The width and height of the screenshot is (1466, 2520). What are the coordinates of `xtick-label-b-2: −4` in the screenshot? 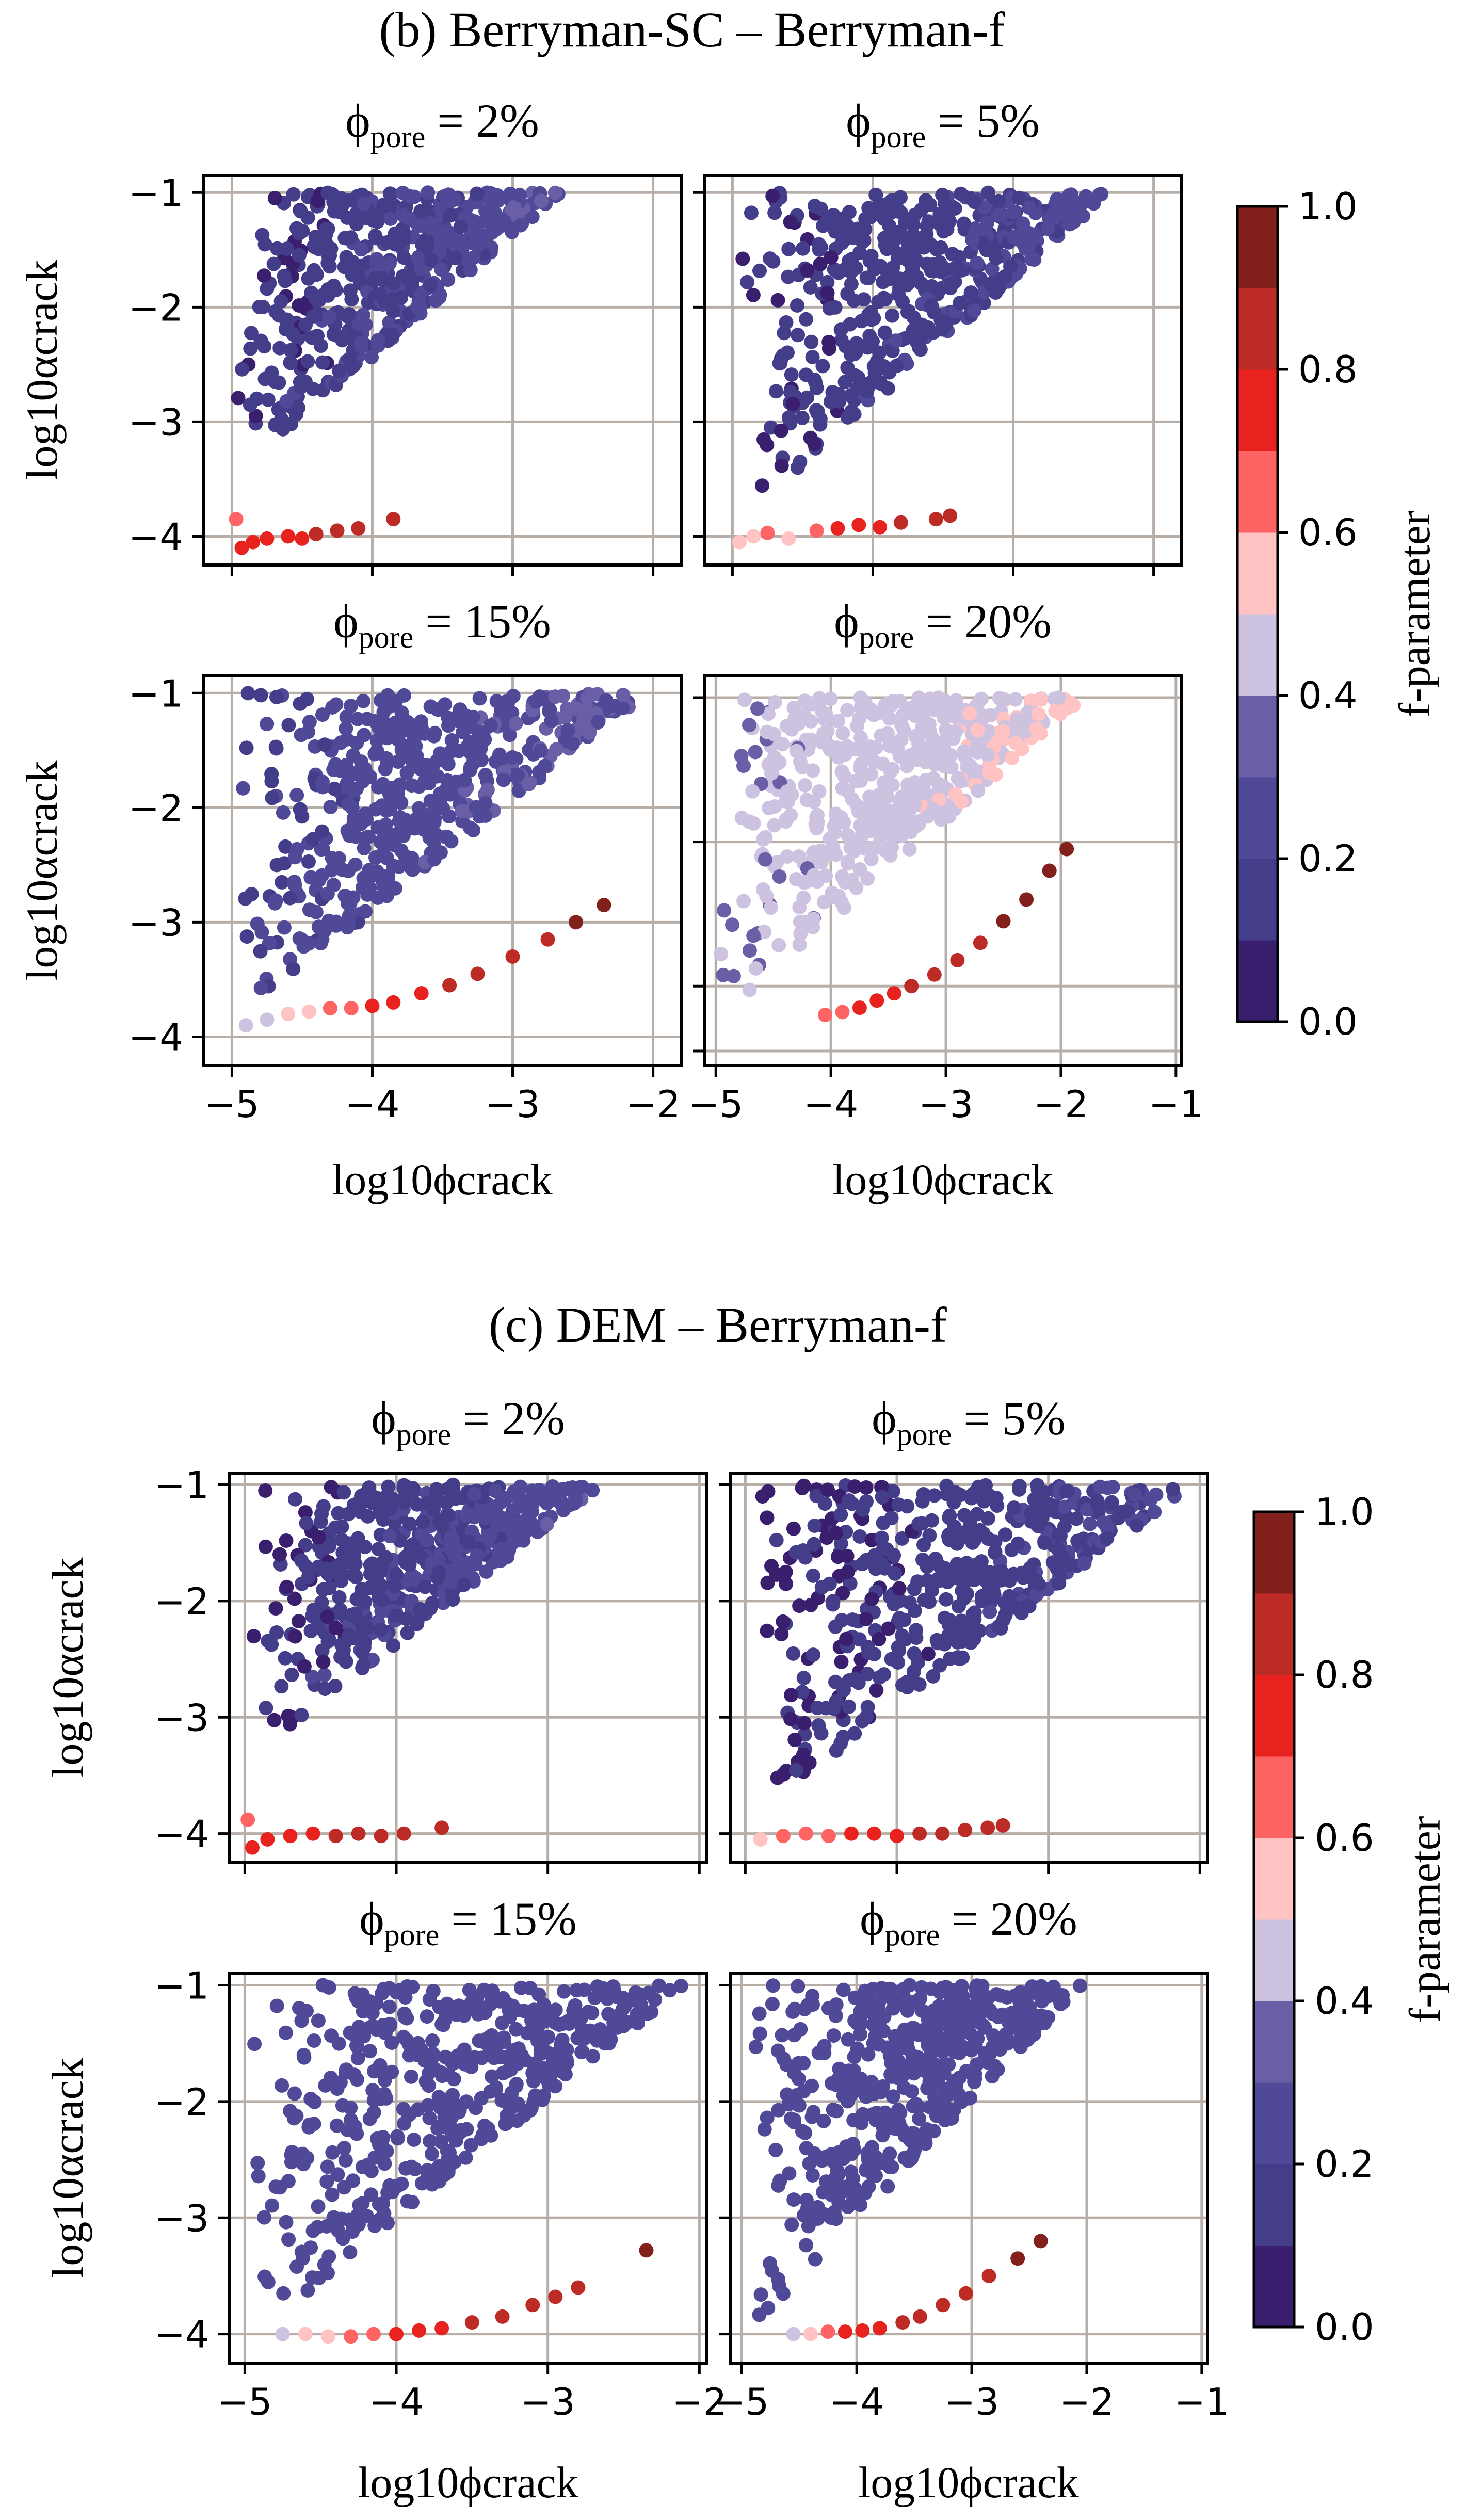 It's located at (372, 1104).